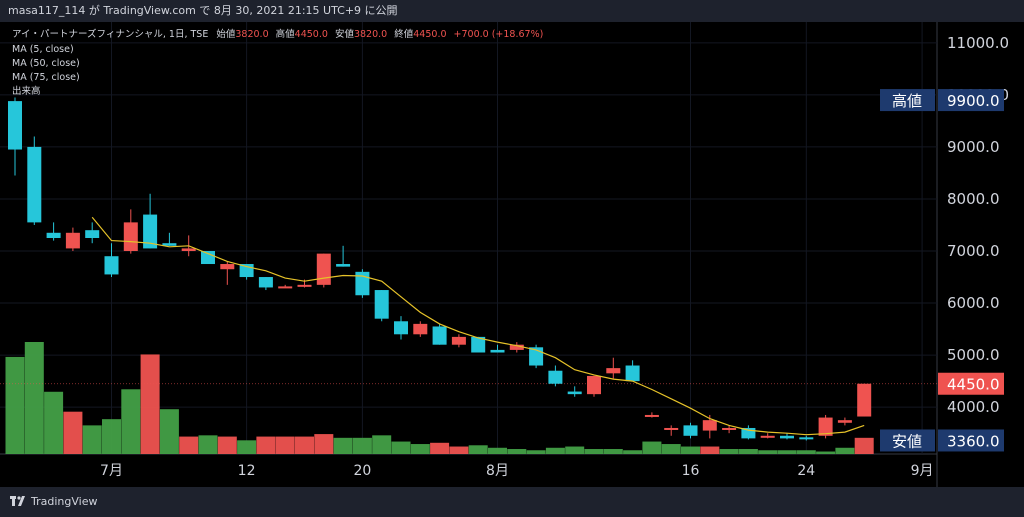  Describe the element at coordinates (46, 77) in the screenshot. I see `legend-indicator-ma75: MA (75, close)` at that location.